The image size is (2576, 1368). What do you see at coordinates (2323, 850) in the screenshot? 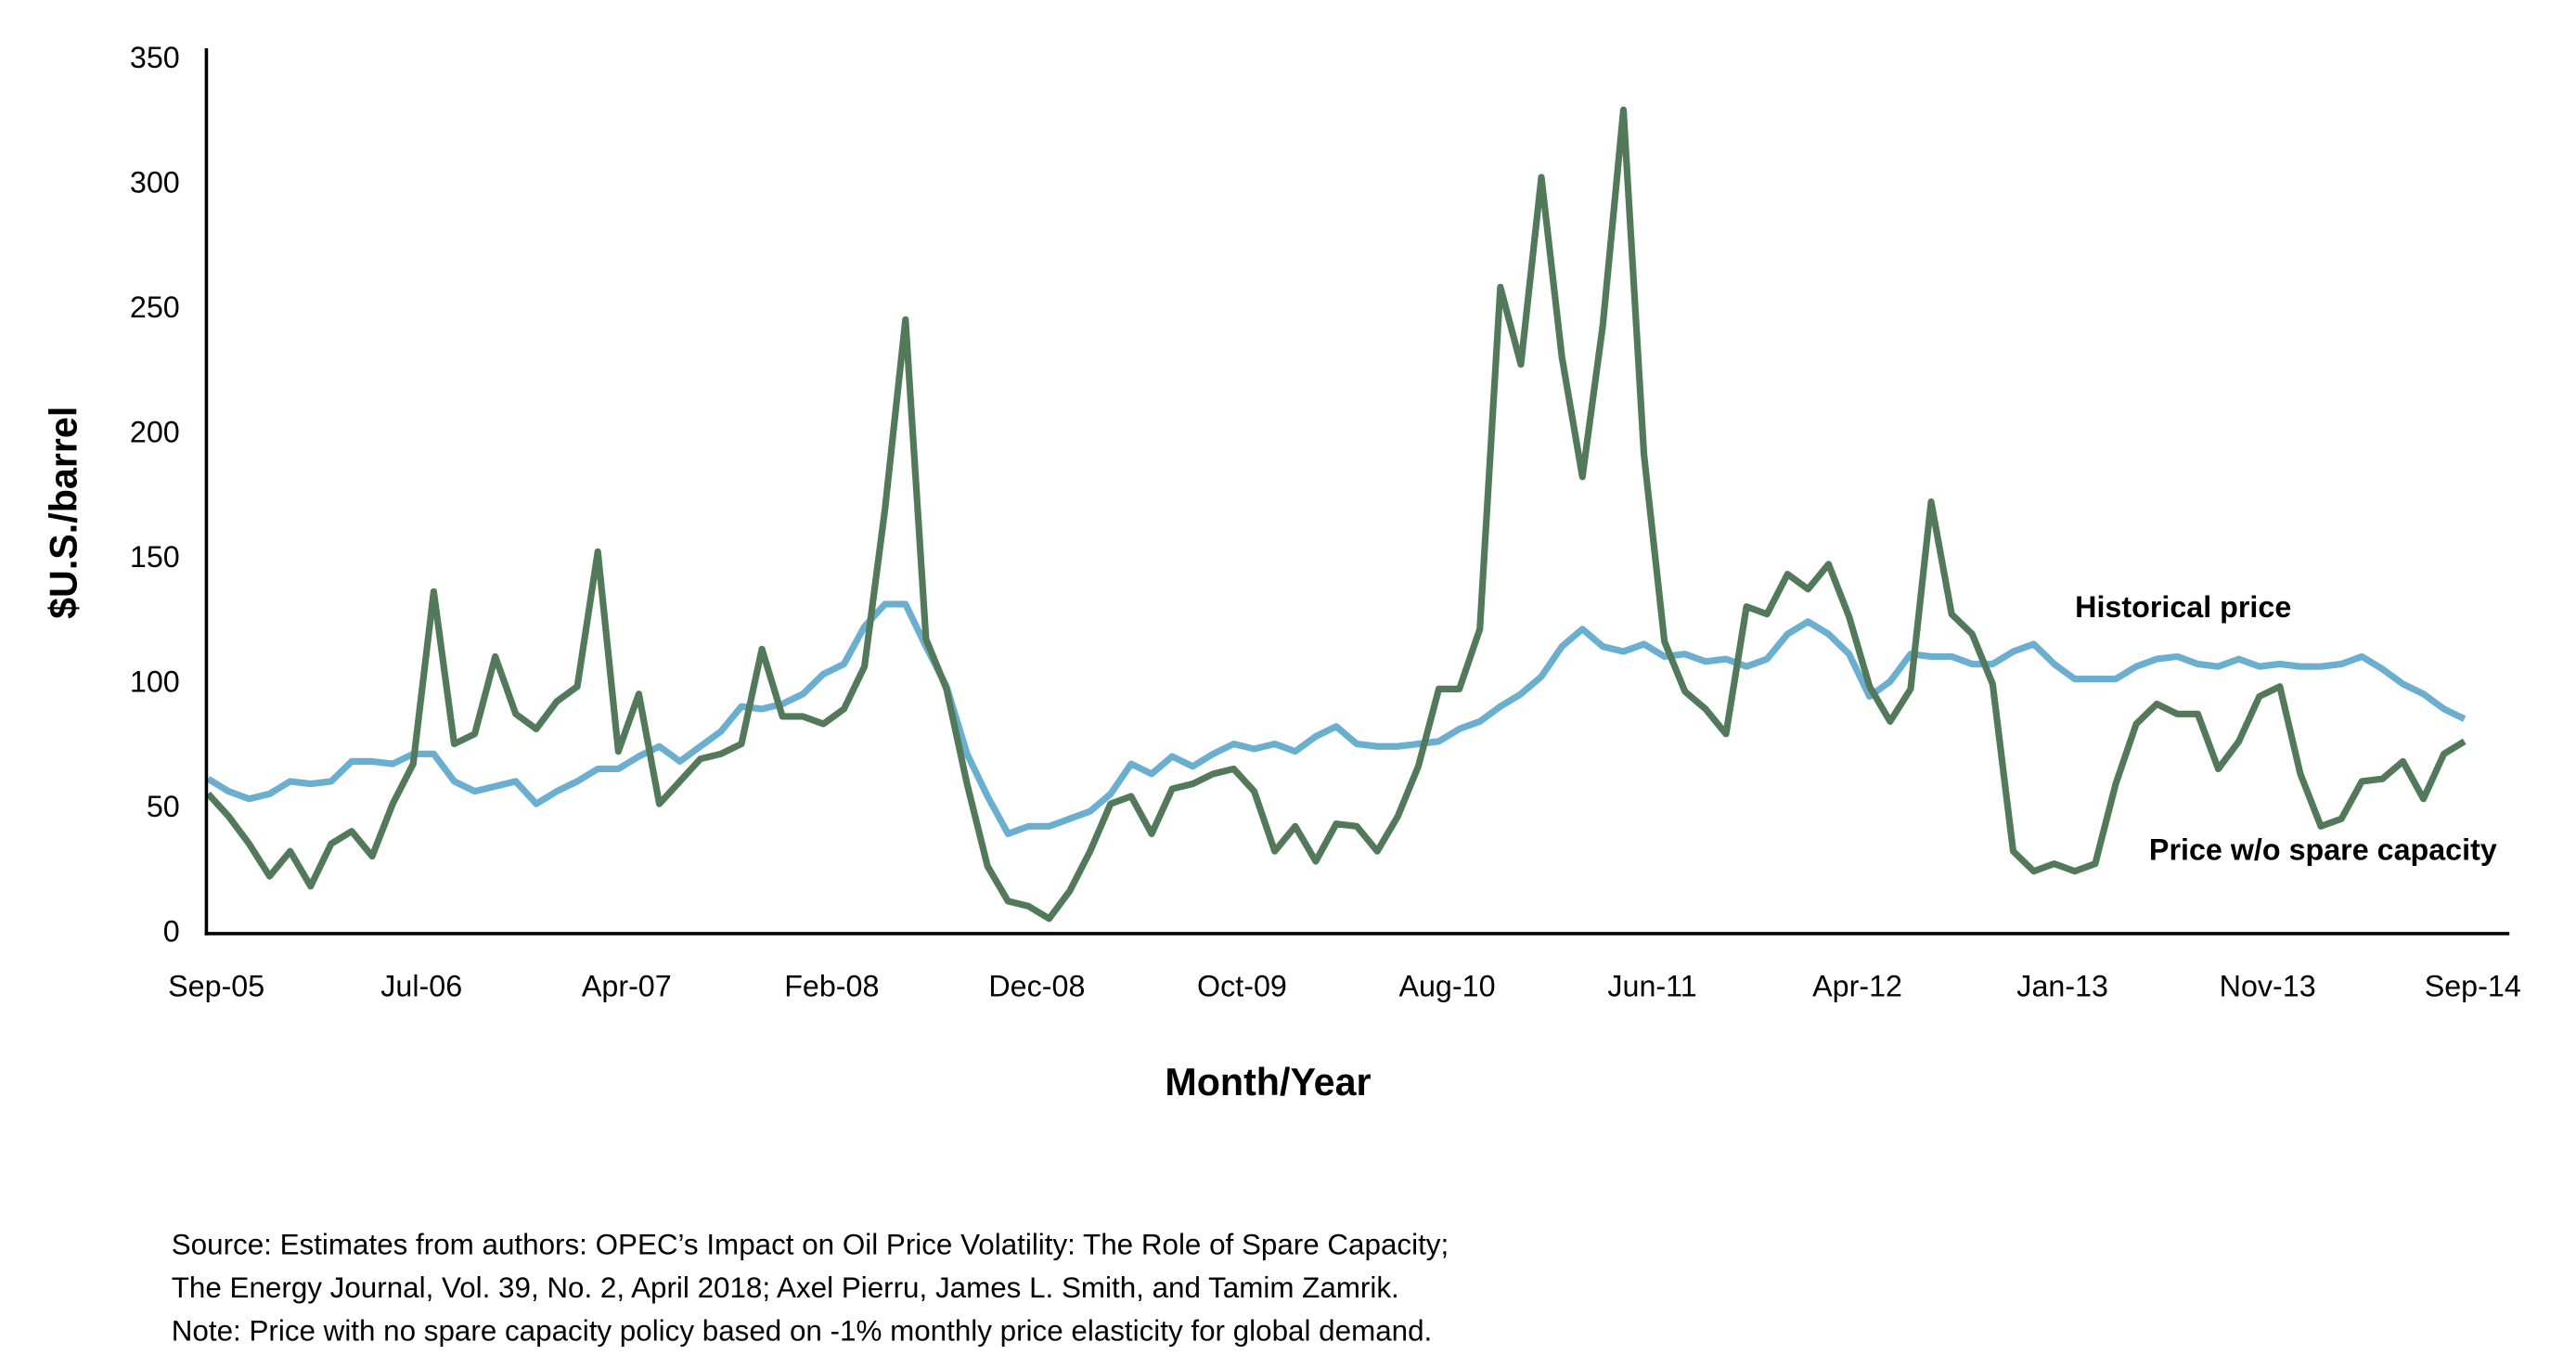
I see `series-label: Price w/o spare capacity` at bounding box center [2323, 850].